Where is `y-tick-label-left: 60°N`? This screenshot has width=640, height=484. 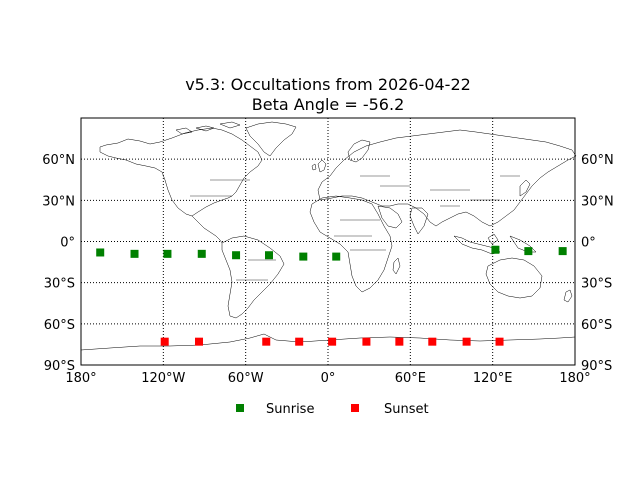
y-tick-label-left: 60°N is located at coordinates (58, 160).